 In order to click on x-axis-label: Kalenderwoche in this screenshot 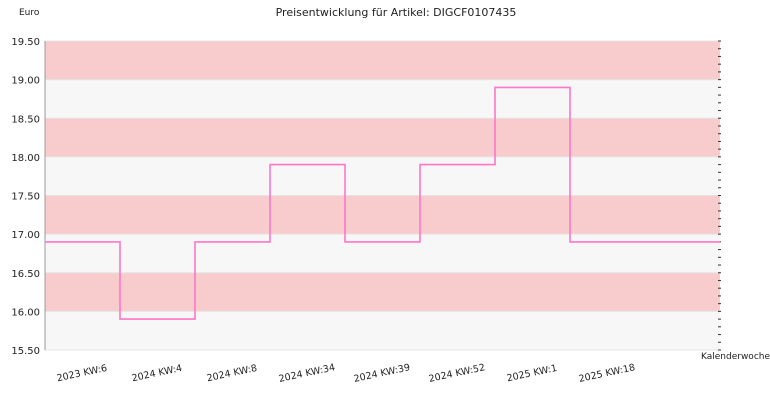, I will do `click(735, 357)`.